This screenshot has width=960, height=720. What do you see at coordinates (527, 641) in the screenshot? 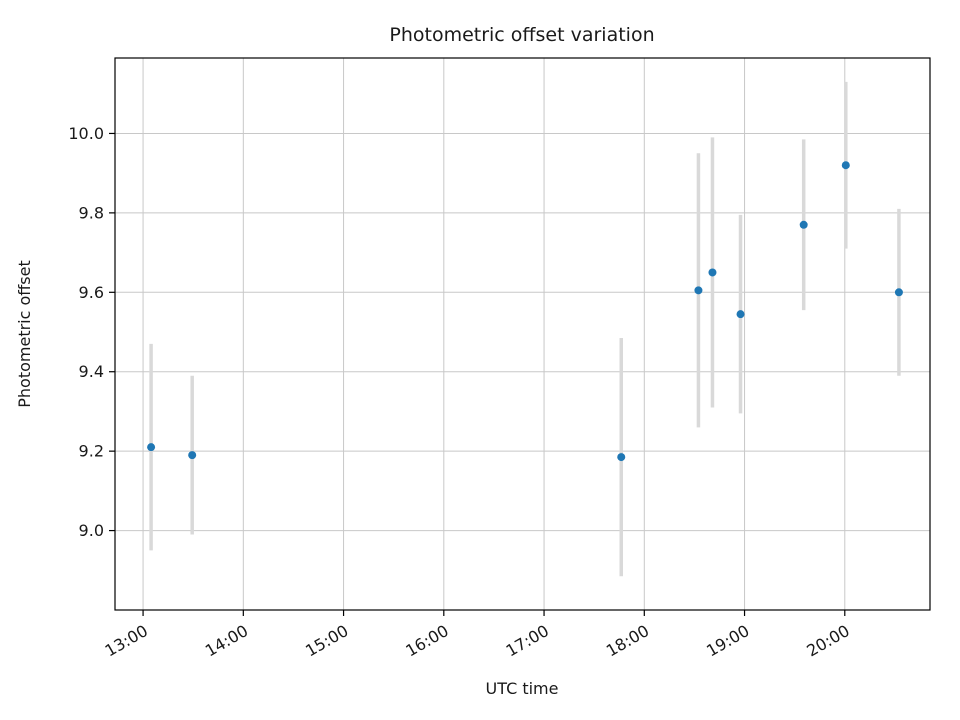
I see `x-tick-label: 17:00` at bounding box center [527, 641].